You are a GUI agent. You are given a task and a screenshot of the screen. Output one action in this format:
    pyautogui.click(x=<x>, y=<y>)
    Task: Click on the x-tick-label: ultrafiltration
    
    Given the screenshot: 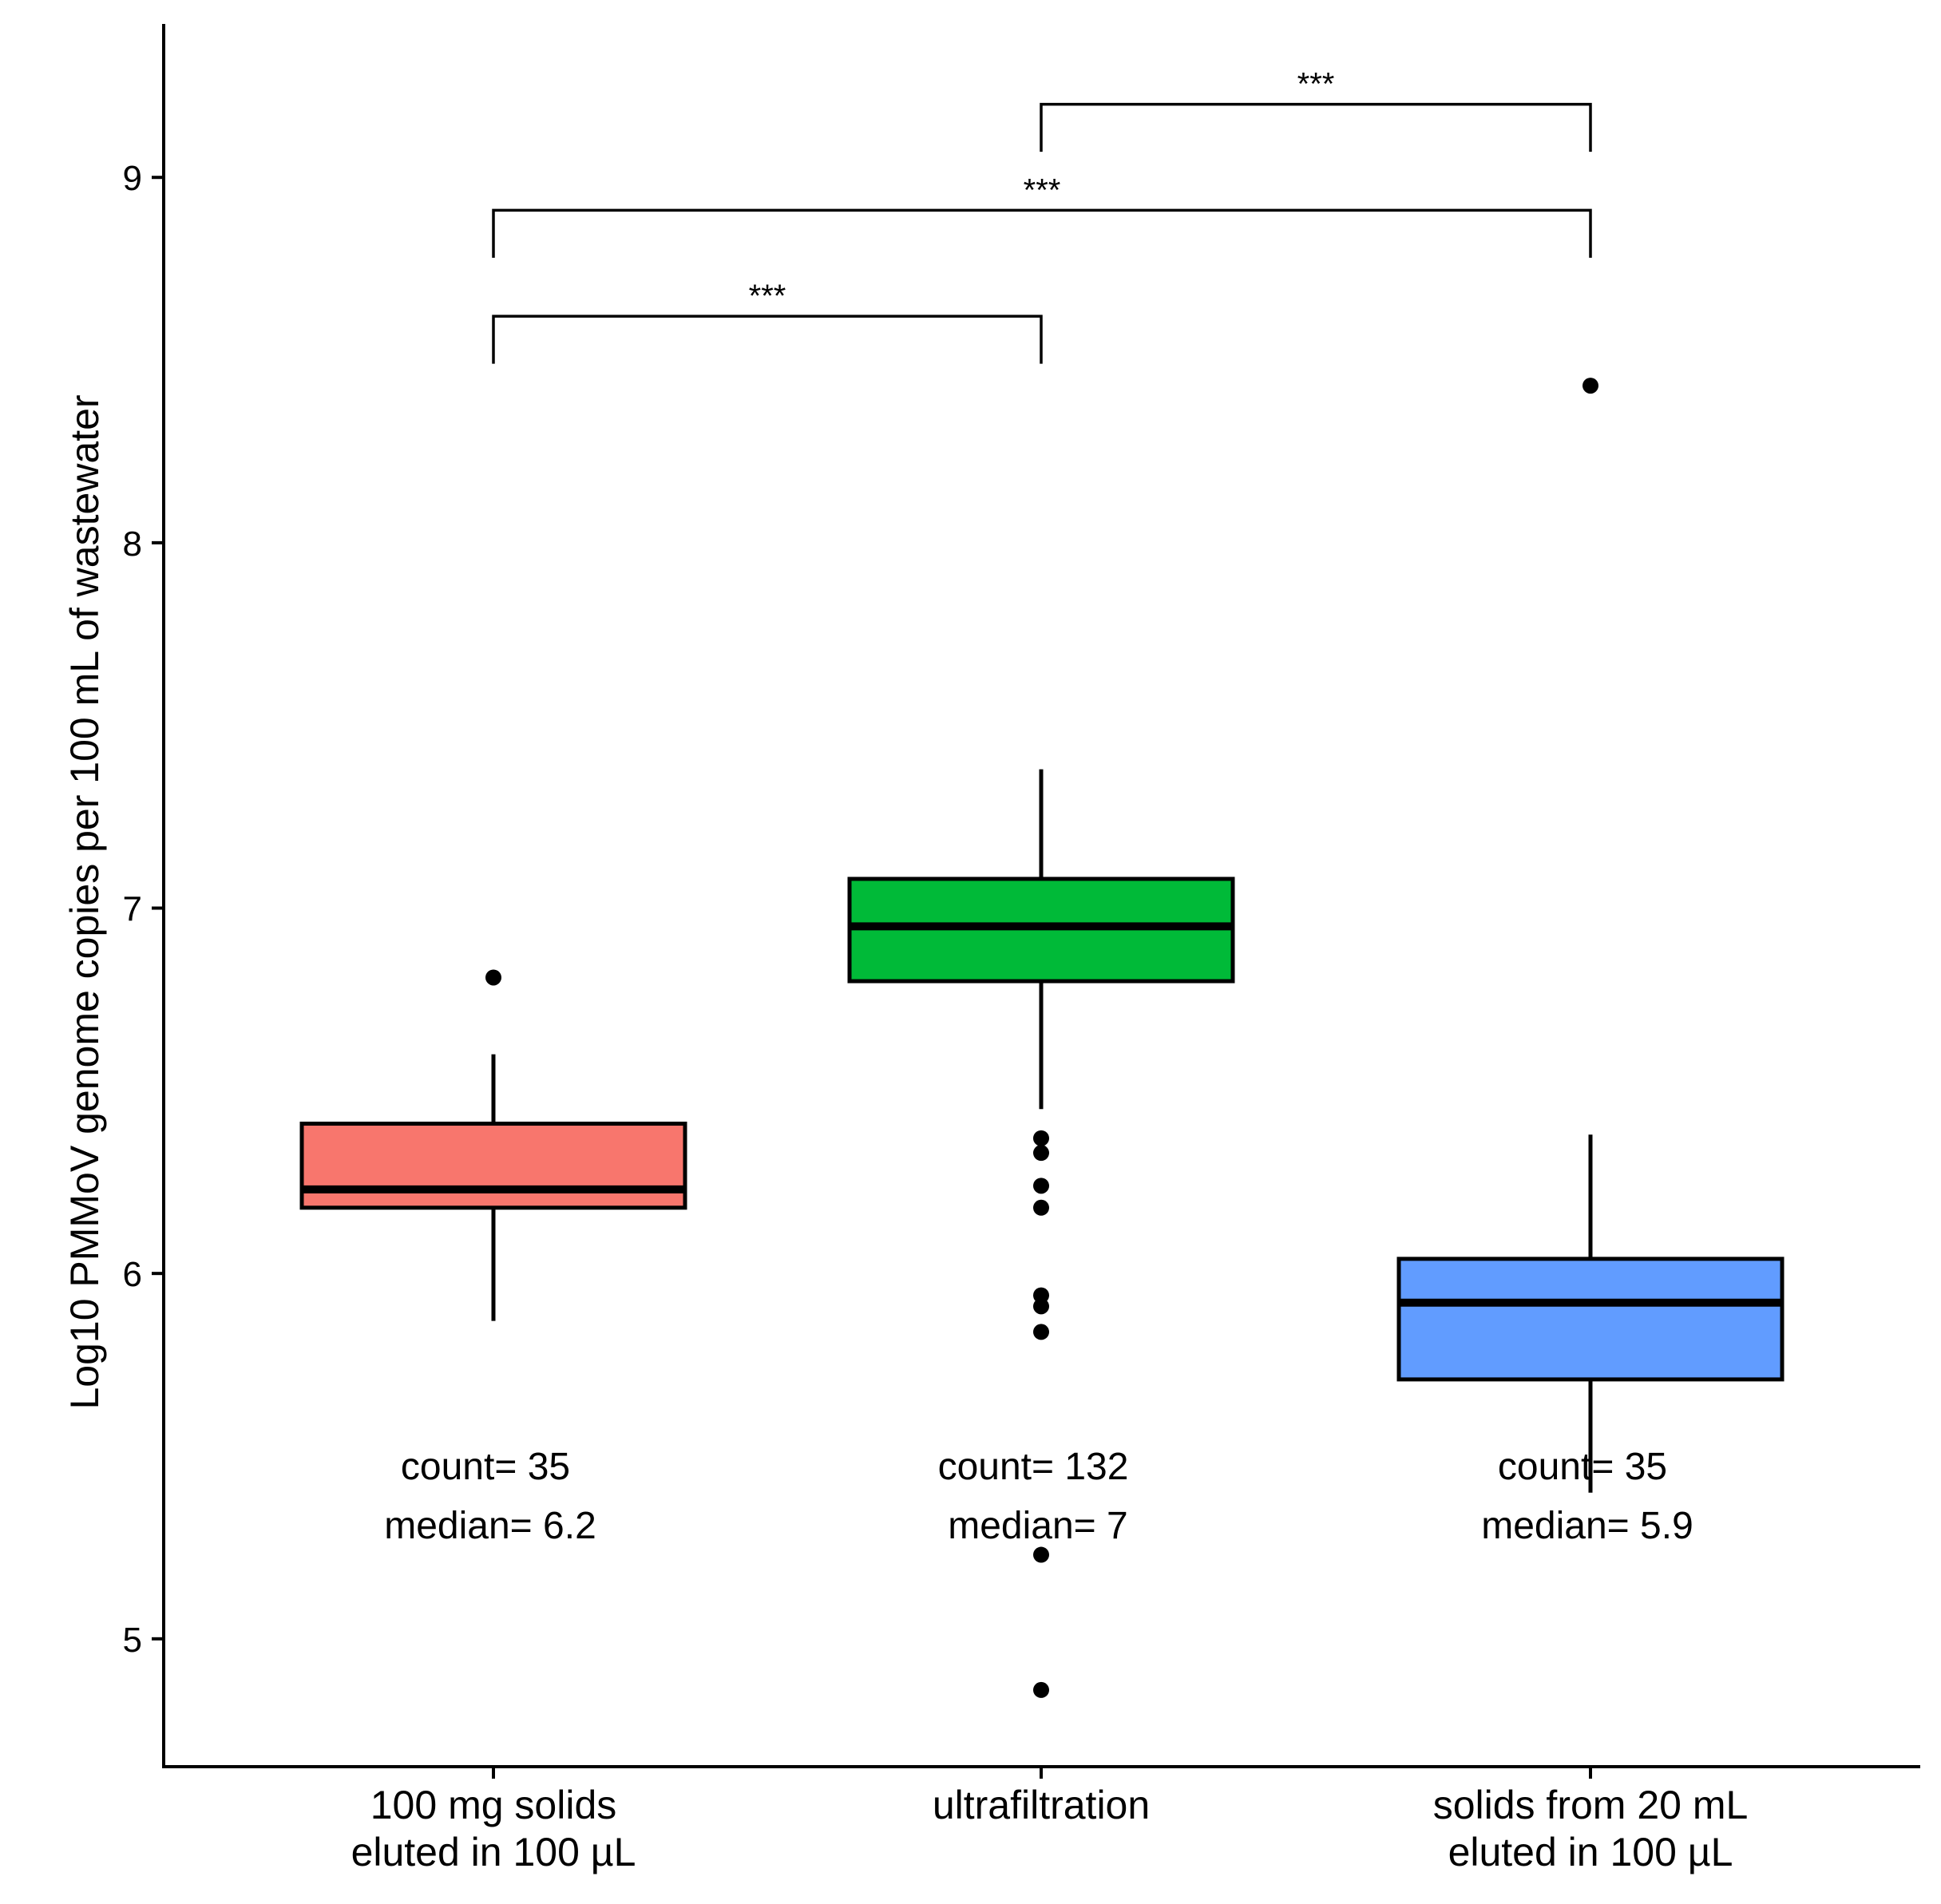 What is the action you would take?
    pyautogui.click(x=1041, y=1805)
    